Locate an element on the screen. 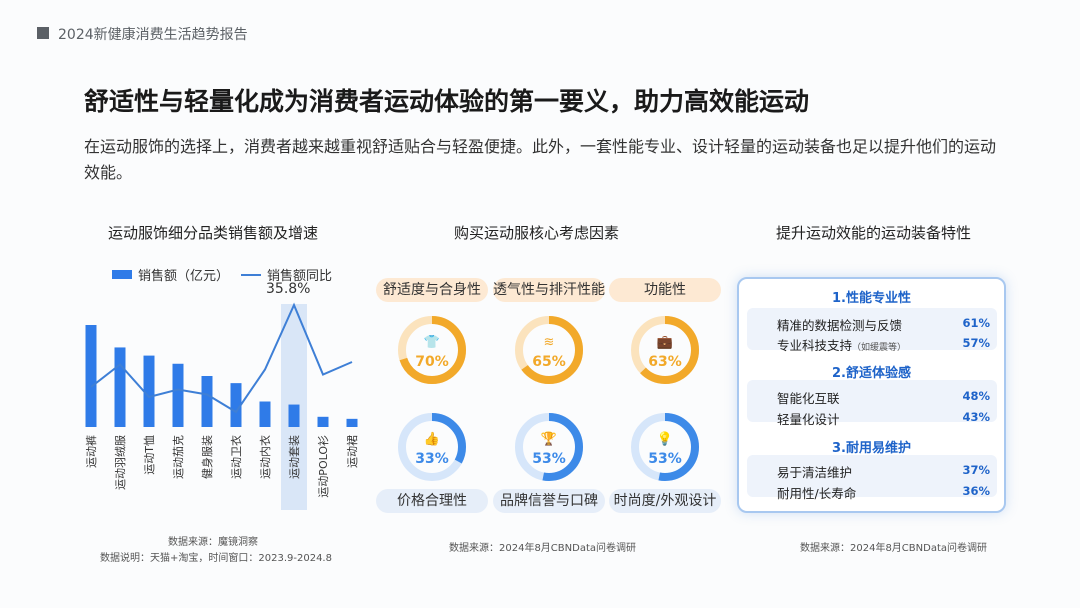  tshirt-icon: 👕 is located at coordinates (432, 342).